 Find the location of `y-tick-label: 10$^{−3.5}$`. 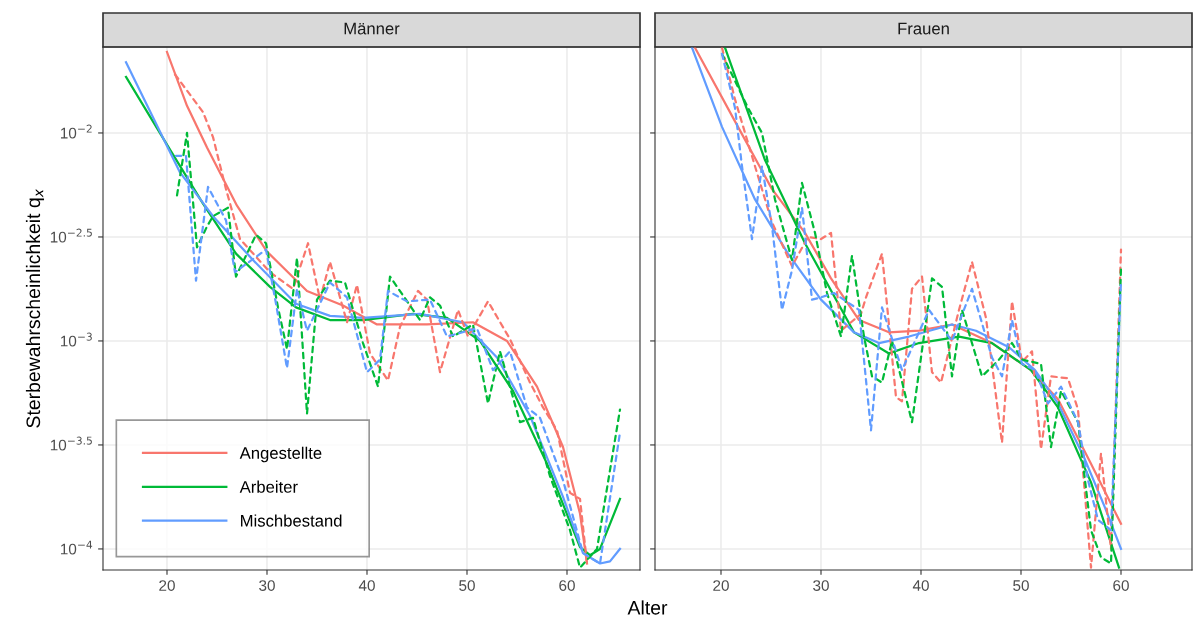

y-tick-label: 10$^{−3.5}$ is located at coordinates (71, 443).